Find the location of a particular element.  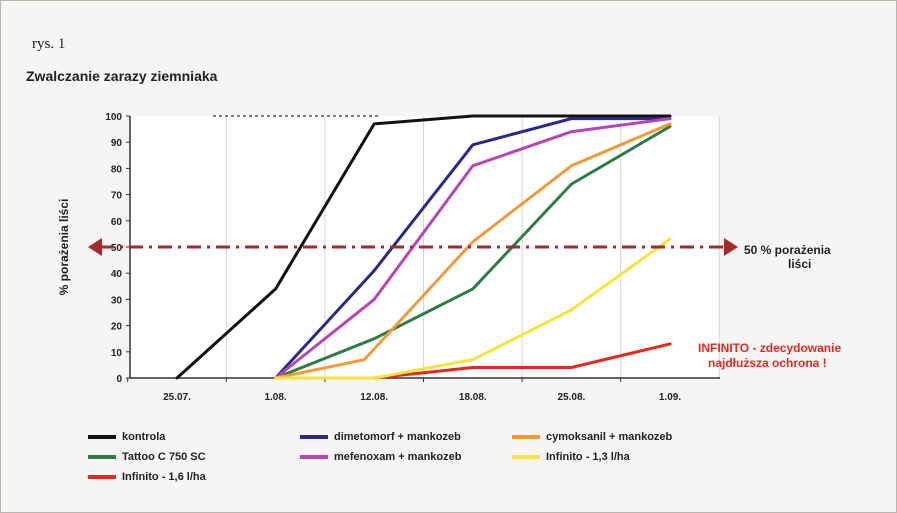

legend-item: kontrola is located at coordinates (126, 437).